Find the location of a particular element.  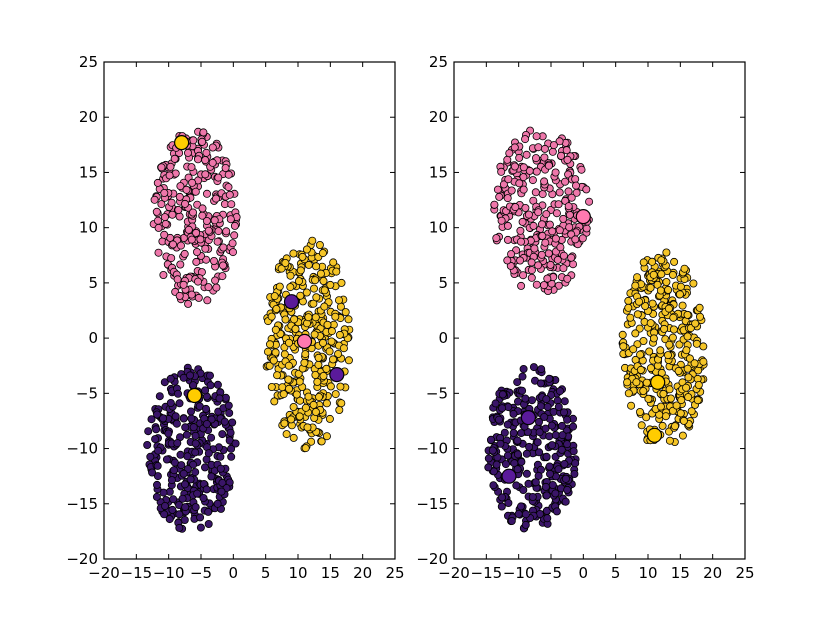

y-tick-label: 0 is located at coordinates (93, 338).